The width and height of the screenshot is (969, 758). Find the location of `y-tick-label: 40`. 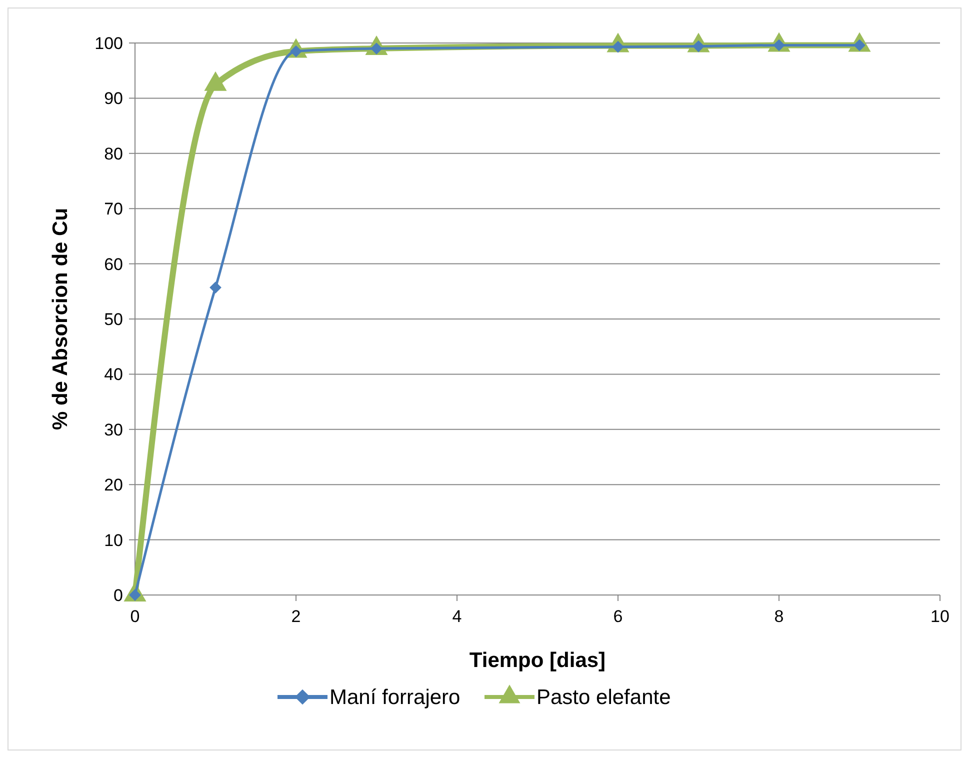

y-tick-label: 40 is located at coordinates (113, 374).